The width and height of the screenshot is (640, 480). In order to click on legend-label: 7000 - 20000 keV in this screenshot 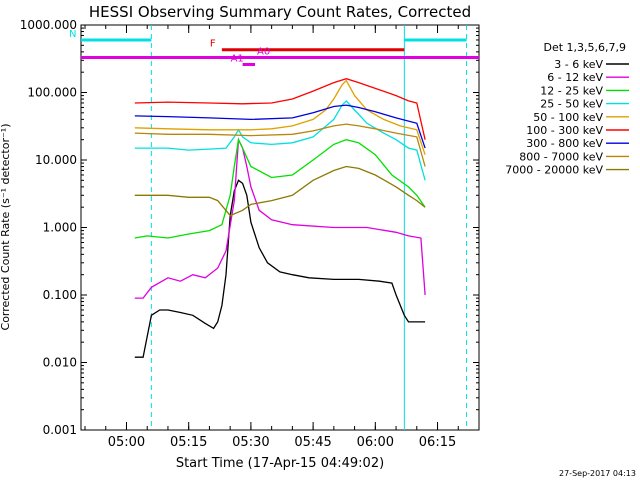, I will do `click(554, 170)`.